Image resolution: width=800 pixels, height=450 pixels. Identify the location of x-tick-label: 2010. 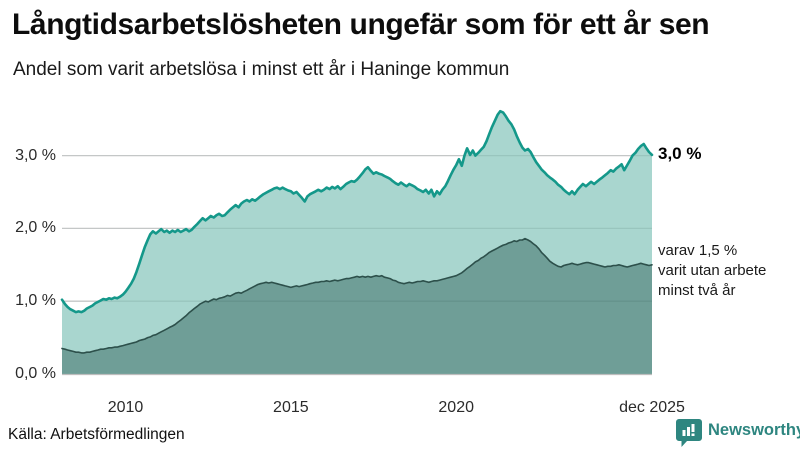
(125, 407).